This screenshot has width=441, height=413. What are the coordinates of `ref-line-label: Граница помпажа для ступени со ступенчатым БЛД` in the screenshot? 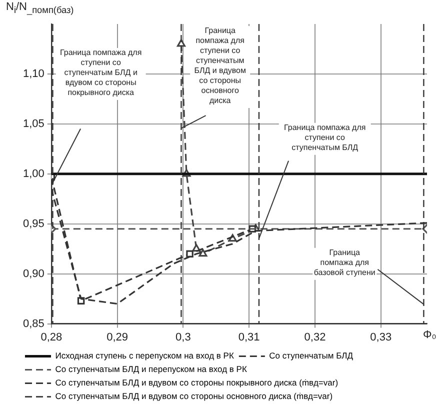 It's located at (325, 137).